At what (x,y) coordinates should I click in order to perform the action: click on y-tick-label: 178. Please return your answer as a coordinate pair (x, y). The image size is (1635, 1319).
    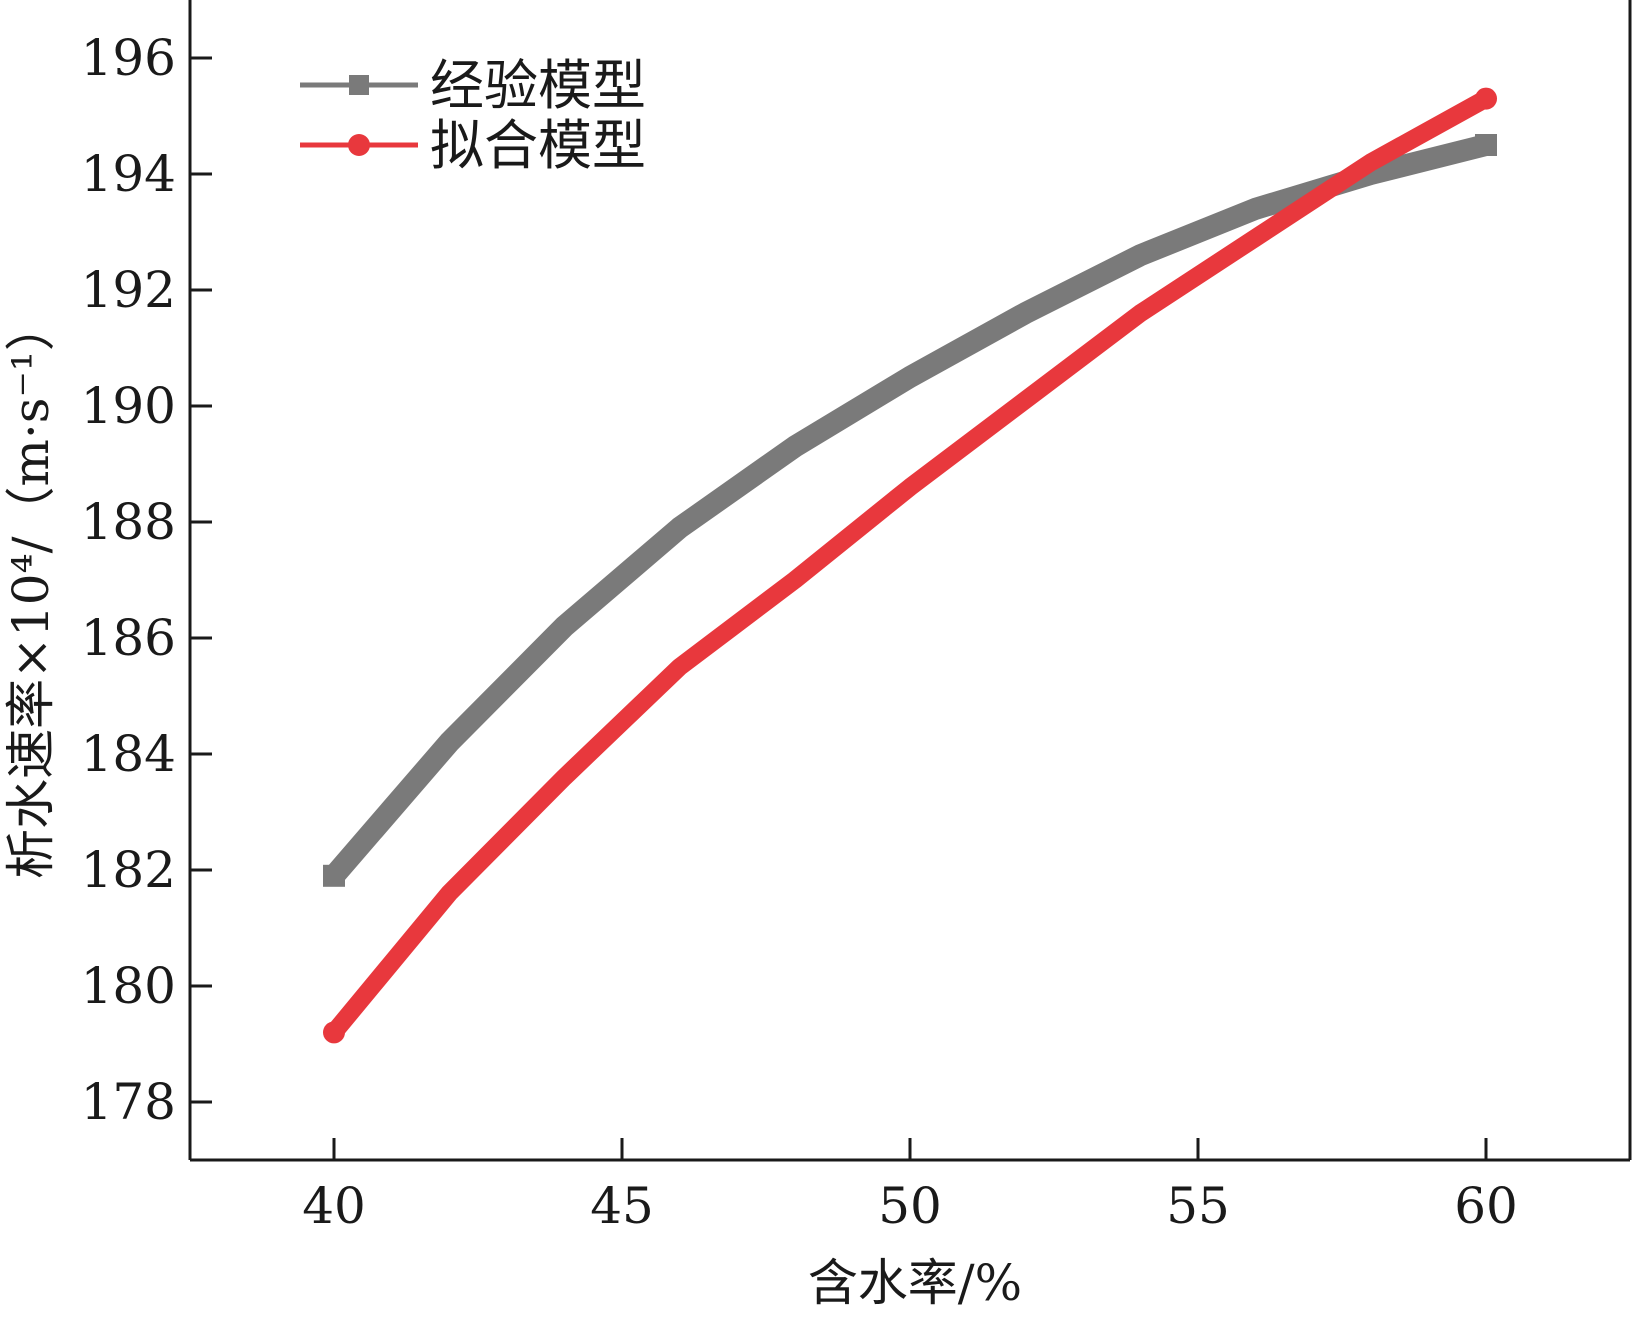
    Looking at the image, I should click on (128, 1102).